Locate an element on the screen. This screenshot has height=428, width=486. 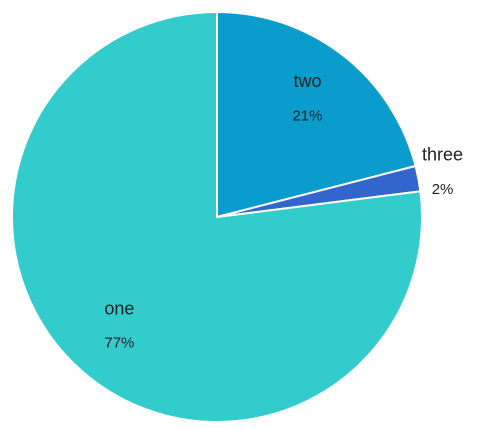
slice-label: three is located at coordinates (442, 155).